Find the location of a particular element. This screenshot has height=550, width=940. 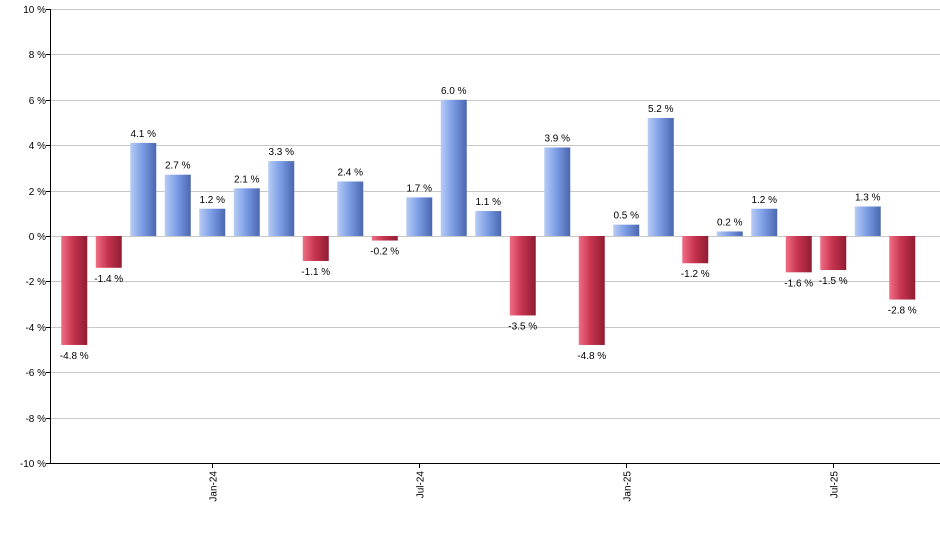

y-tick-label: 6 % is located at coordinates (37, 101).